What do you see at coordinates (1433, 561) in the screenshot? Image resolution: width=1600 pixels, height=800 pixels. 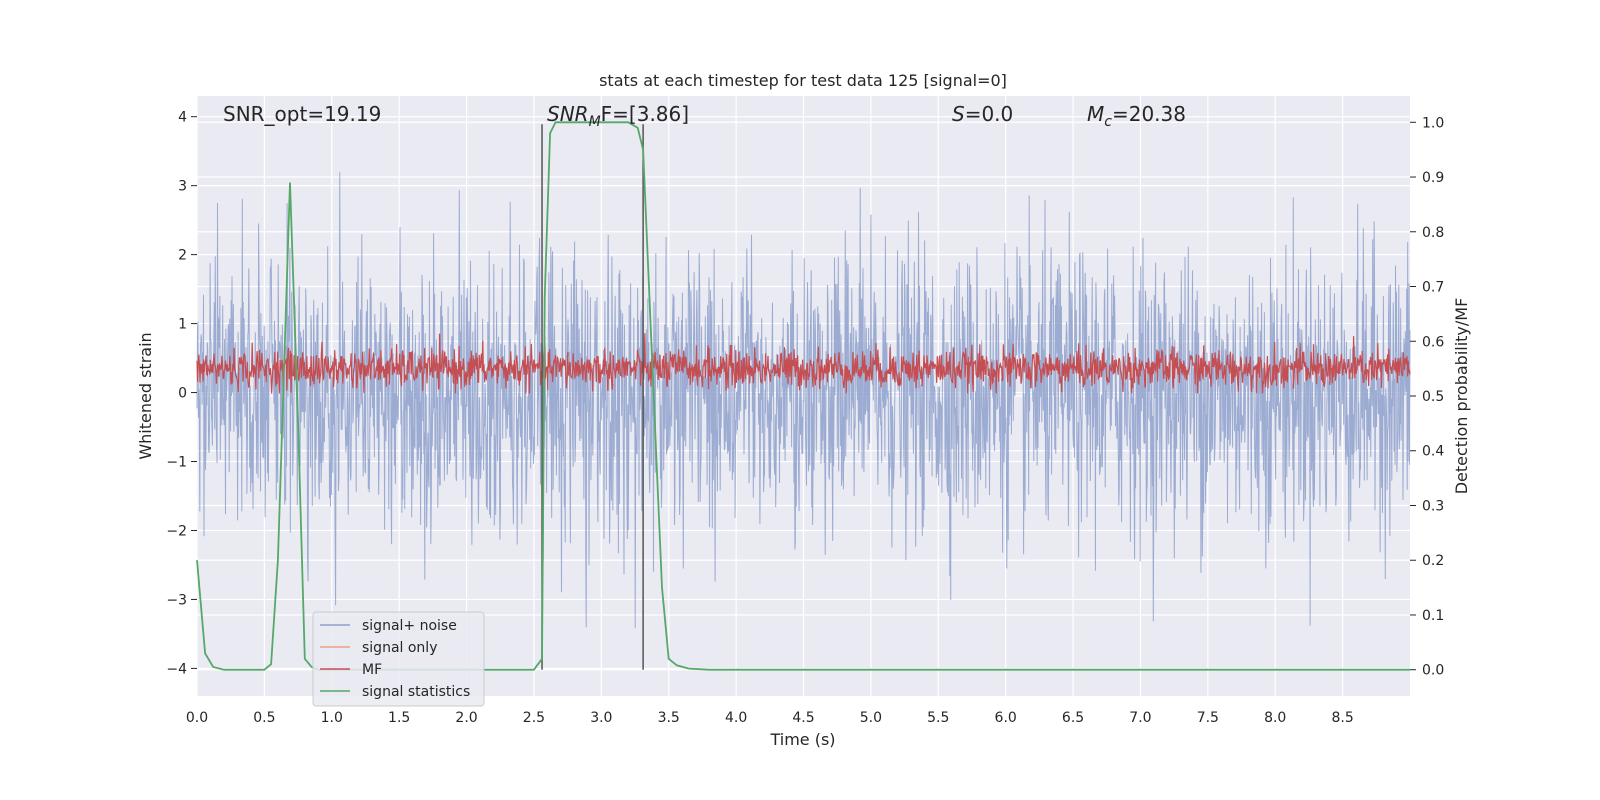 I see `y2-tick-label: 0.2` at bounding box center [1433, 561].